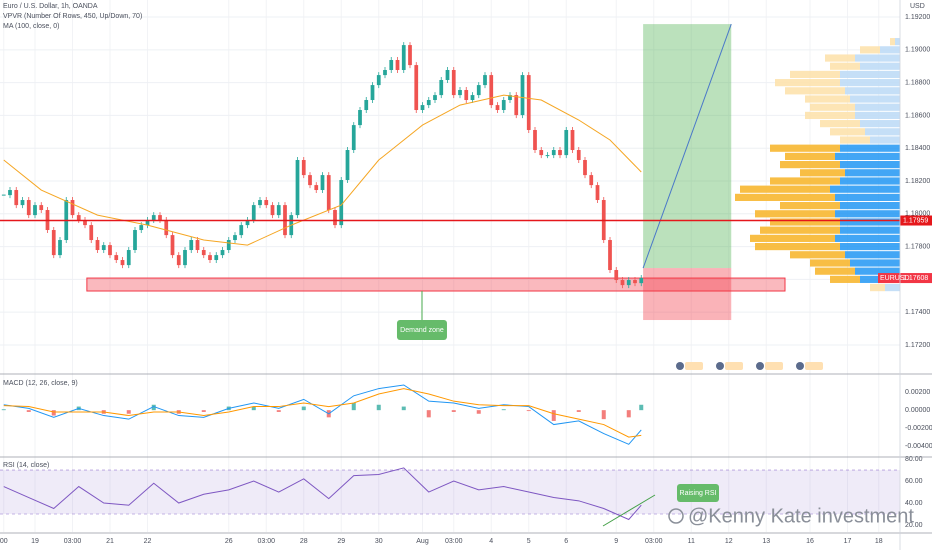  Describe the element at coordinates (917, 17) in the screenshot. I see `y-tick-label: 1.19200` at that location.